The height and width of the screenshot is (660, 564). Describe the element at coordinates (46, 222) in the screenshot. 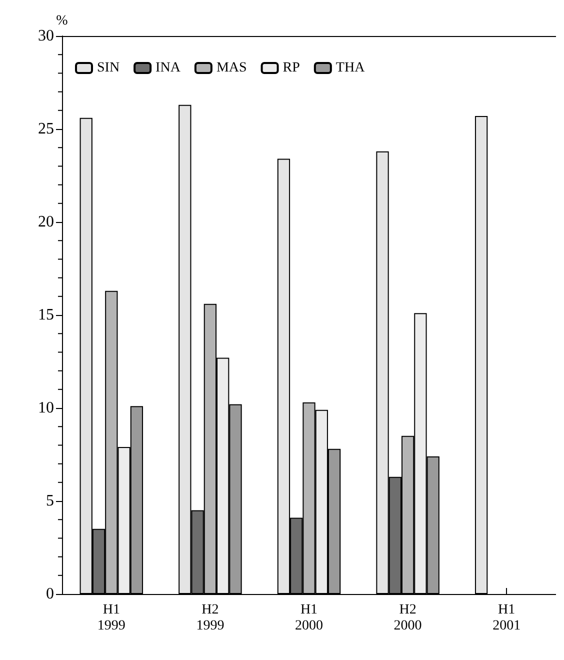

I see `y-tick-label: 20` at that location.